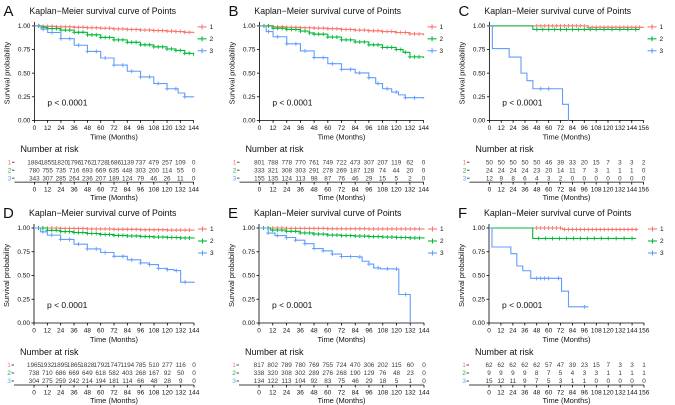  What do you see at coordinates (341, 373) in the screenshot?
I see `risk-count: 268` at bounding box center [341, 373].